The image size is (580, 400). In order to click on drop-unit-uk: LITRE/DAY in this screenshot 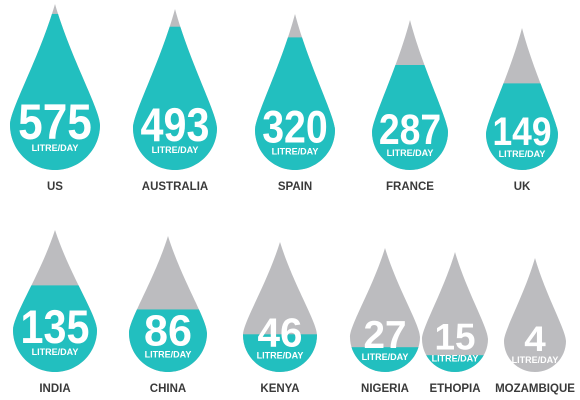, I will do `click(522, 154)`.